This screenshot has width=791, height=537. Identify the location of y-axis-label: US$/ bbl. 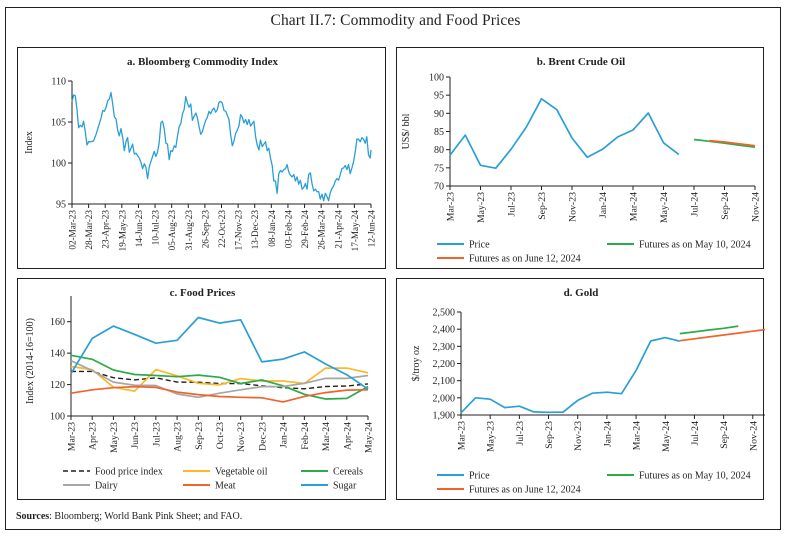
(406, 131).